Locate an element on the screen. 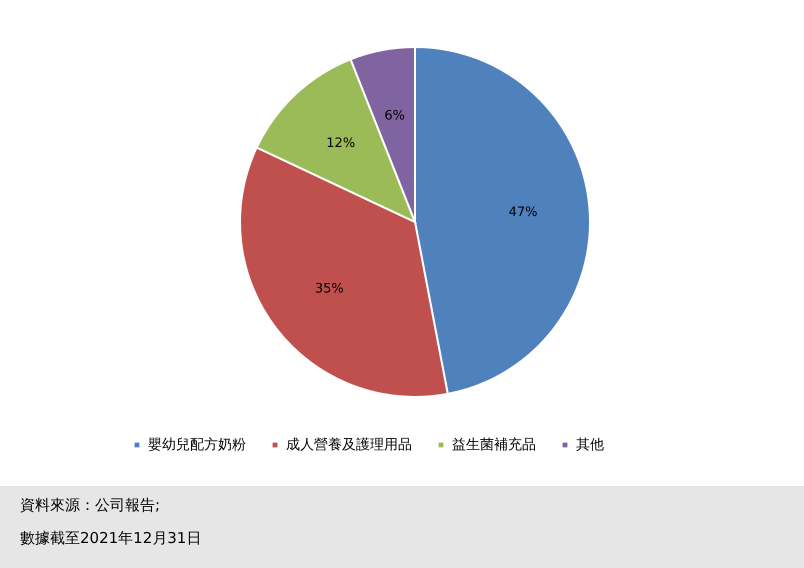 The image size is (804, 568). data-label: 6% is located at coordinates (394, 116).